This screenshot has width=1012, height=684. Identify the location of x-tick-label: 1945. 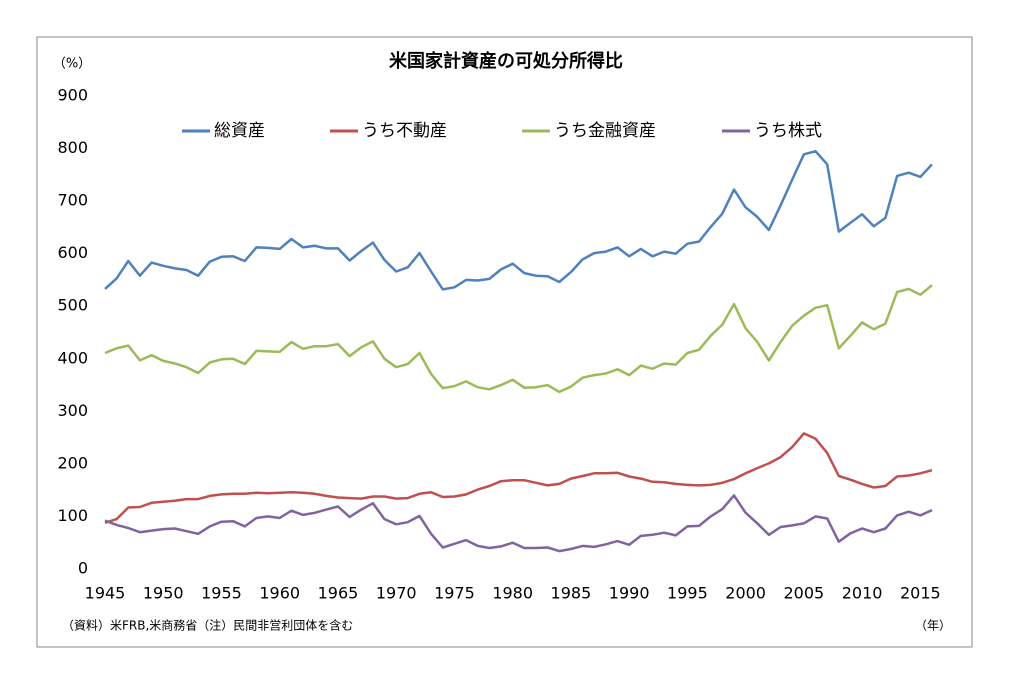
(105, 593).